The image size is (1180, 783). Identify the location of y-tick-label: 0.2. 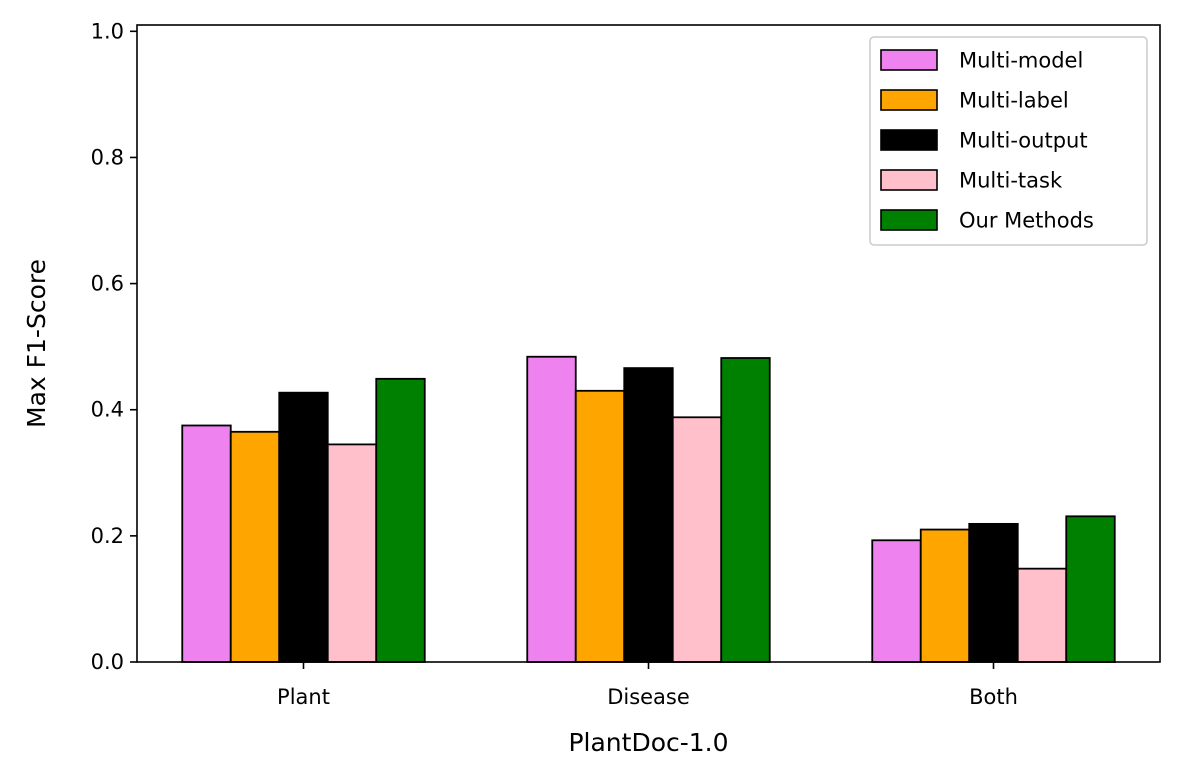
(107, 536).